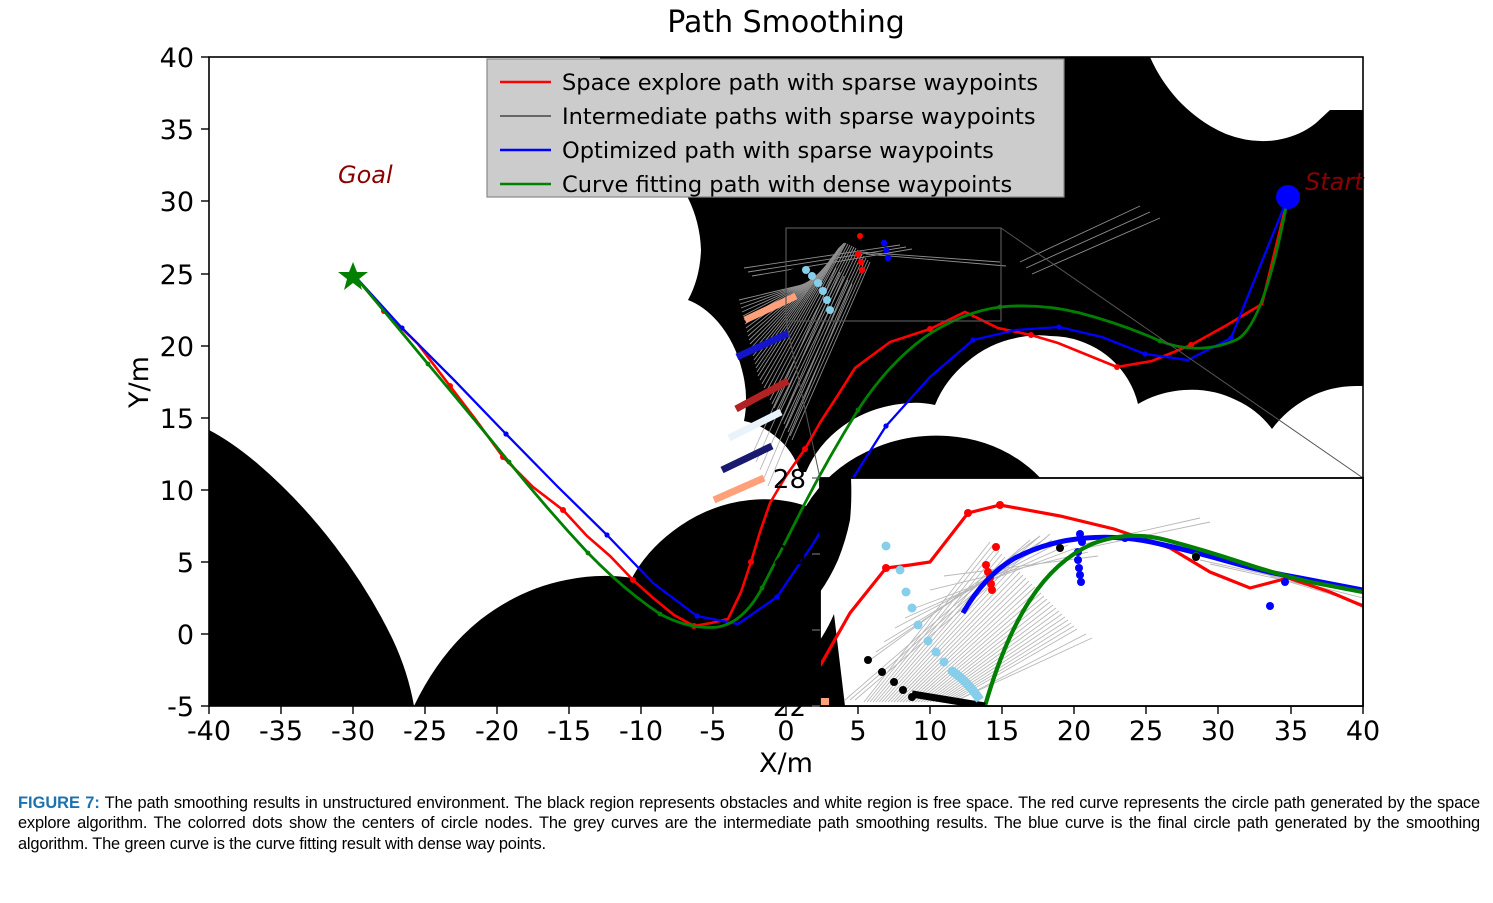  I want to click on legend-item-space-explore: Space explore path with sparse waypoints, so click(769, 83).